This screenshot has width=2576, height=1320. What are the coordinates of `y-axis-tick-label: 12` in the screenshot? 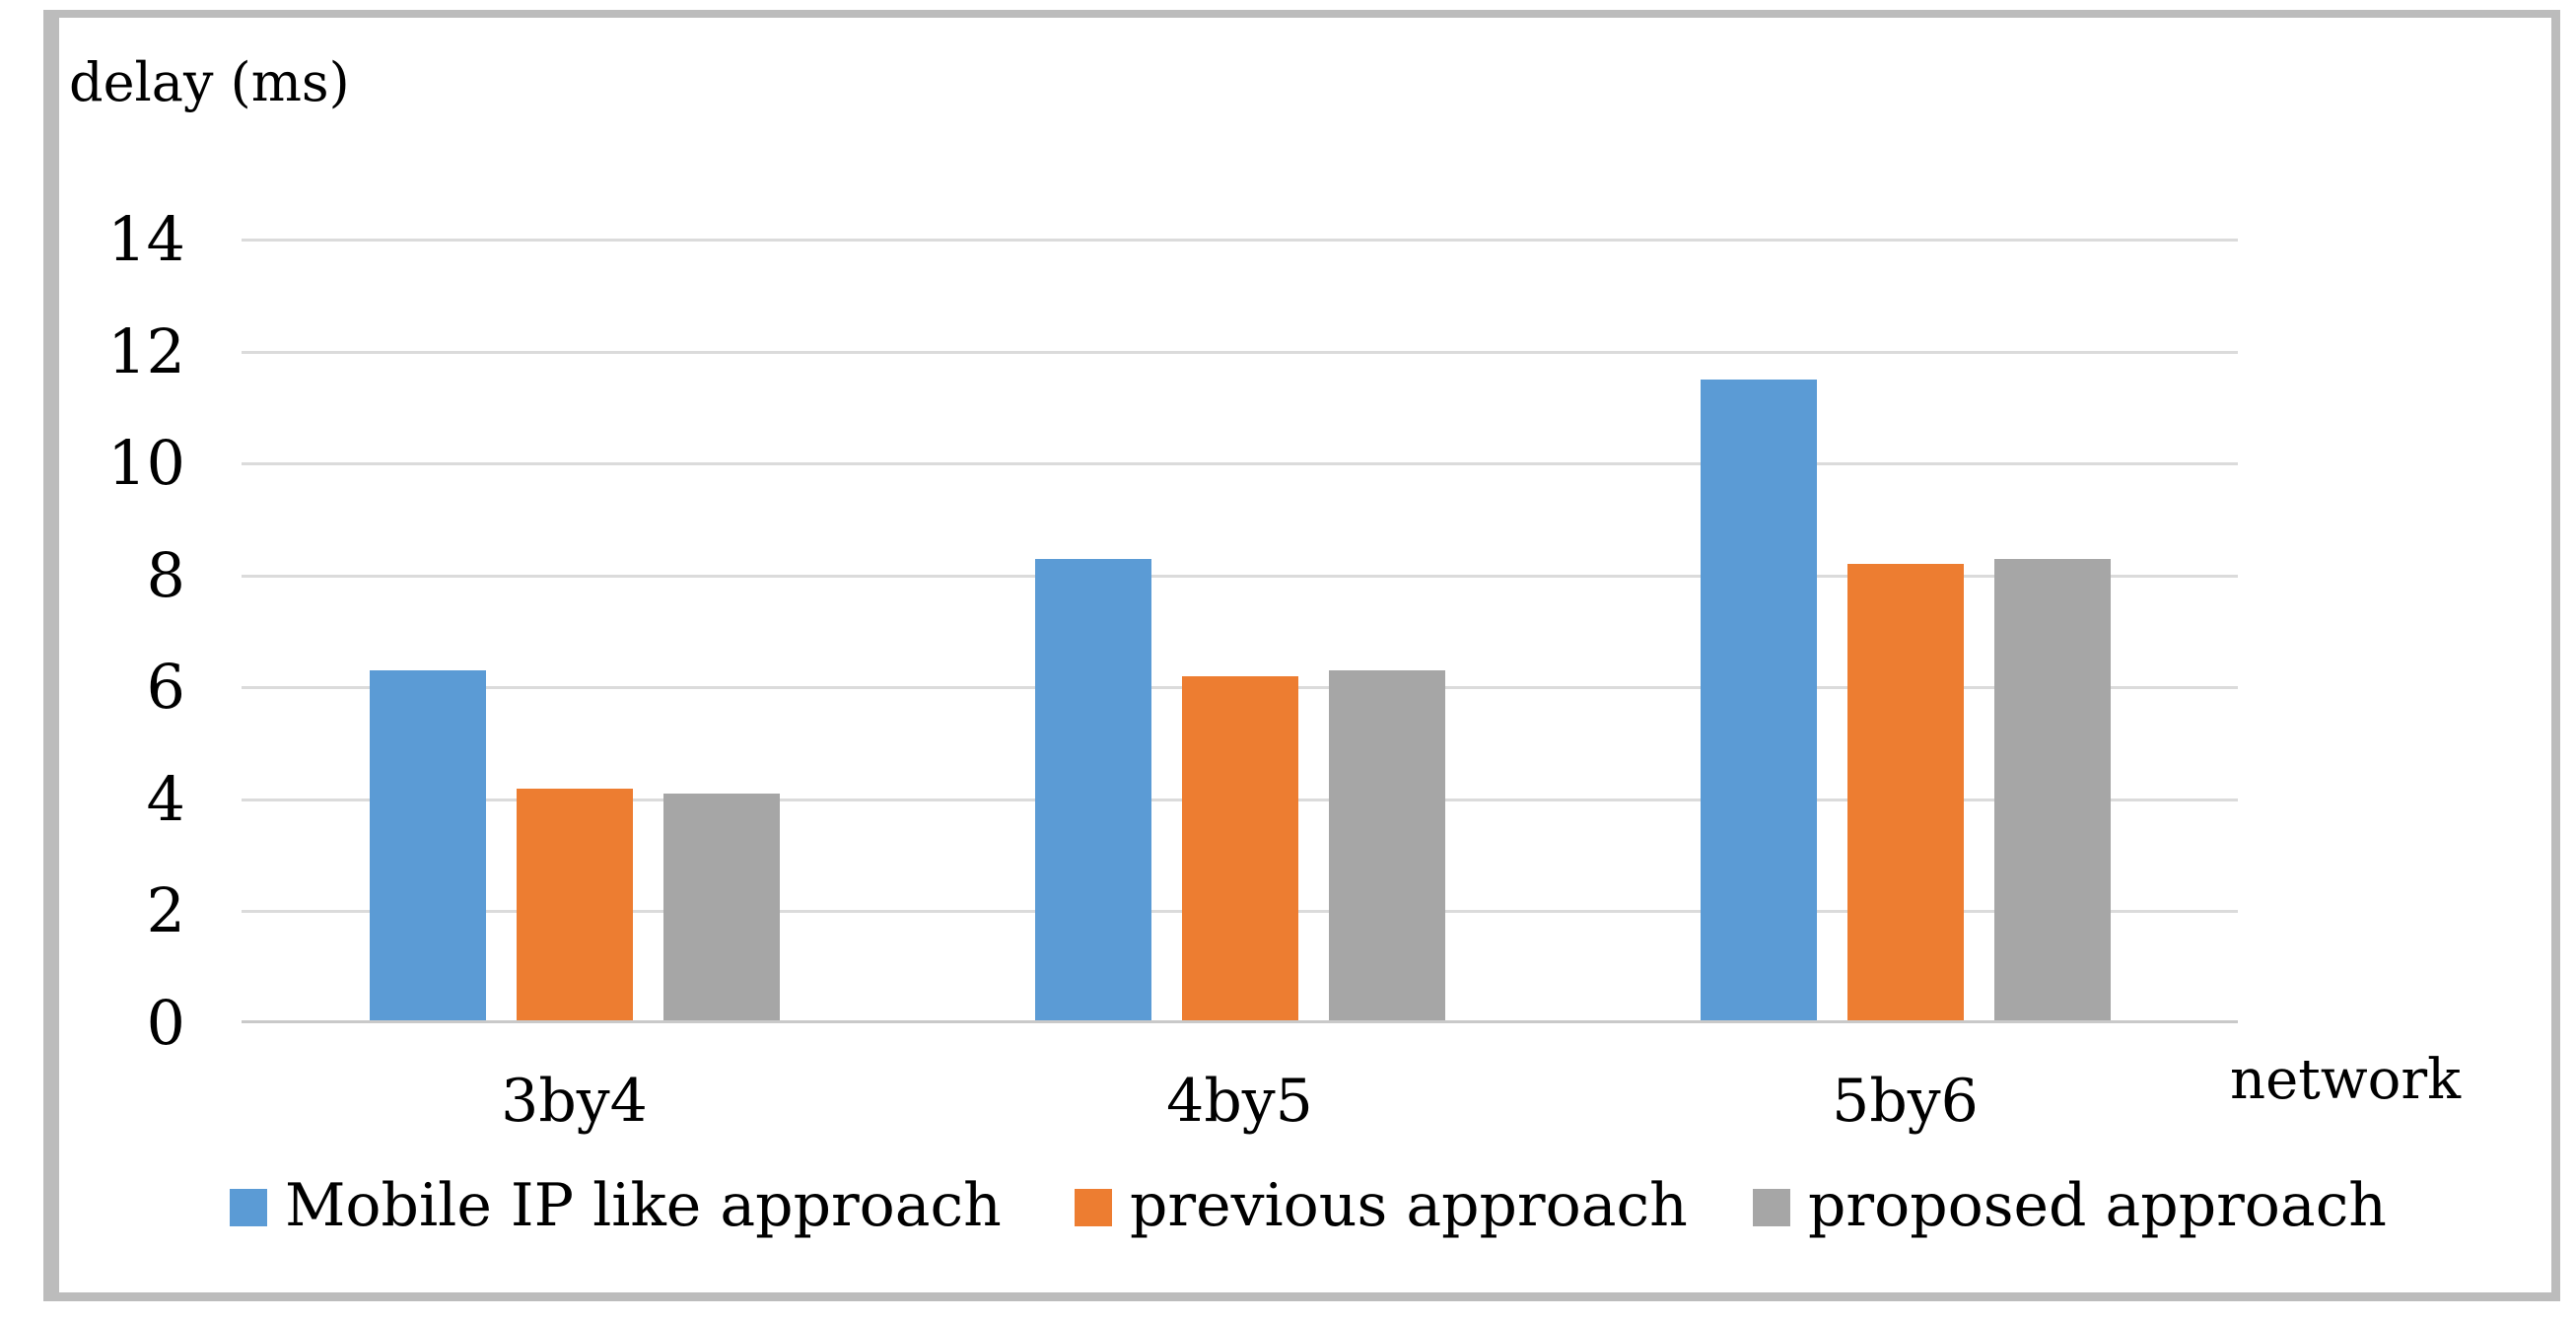 It's located at (146, 350).